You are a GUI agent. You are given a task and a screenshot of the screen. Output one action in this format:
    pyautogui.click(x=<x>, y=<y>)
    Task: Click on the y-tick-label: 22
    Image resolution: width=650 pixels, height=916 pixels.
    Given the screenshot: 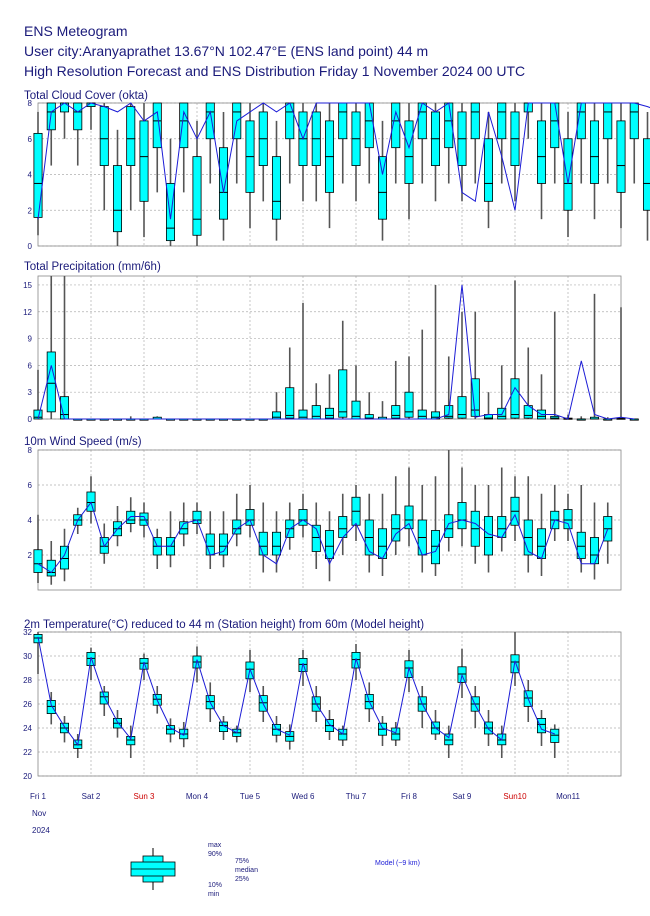 What is the action you would take?
    pyautogui.click(x=27, y=752)
    